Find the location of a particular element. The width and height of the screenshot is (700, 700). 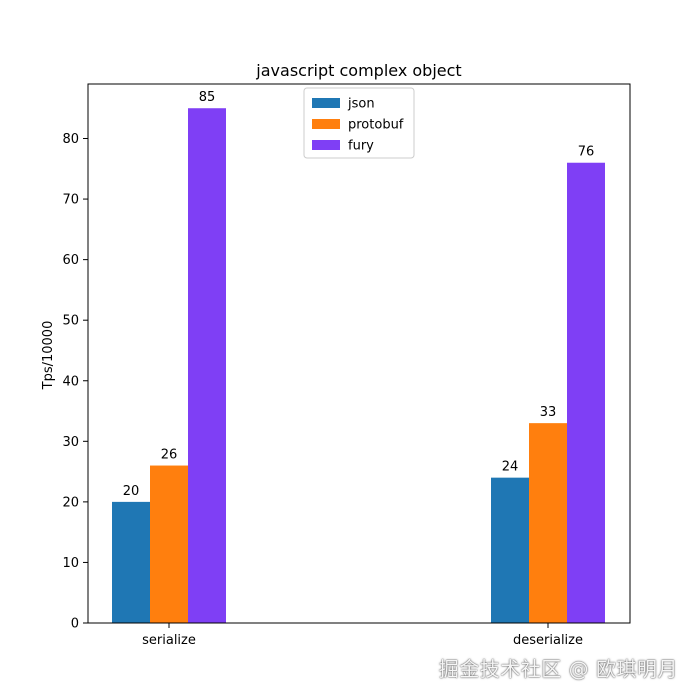

y-tick-label: 20 is located at coordinates (70, 502).